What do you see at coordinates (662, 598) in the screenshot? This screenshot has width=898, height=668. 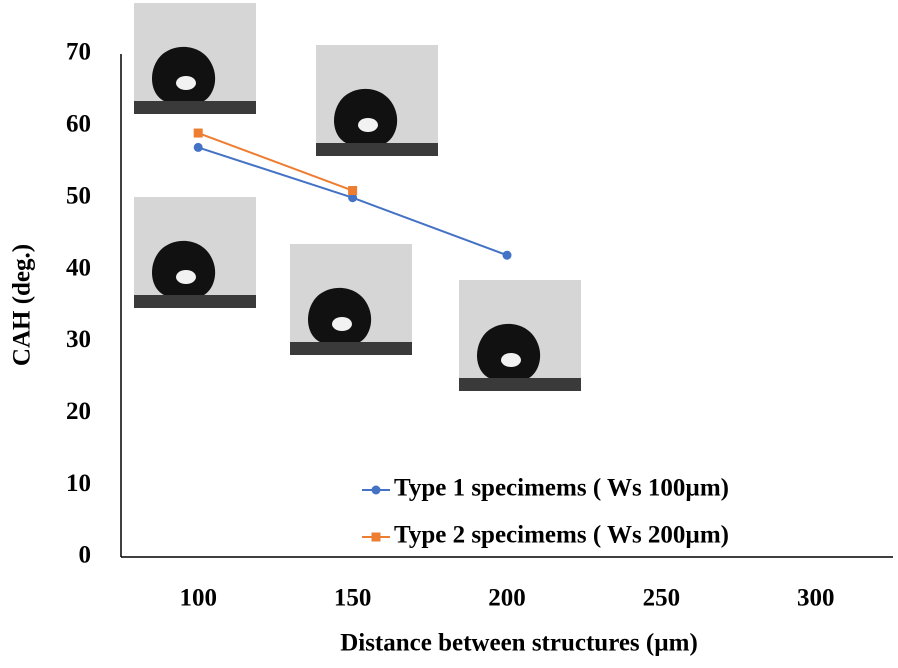 I see `x-tick-label: 250` at bounding box center [662, 598].